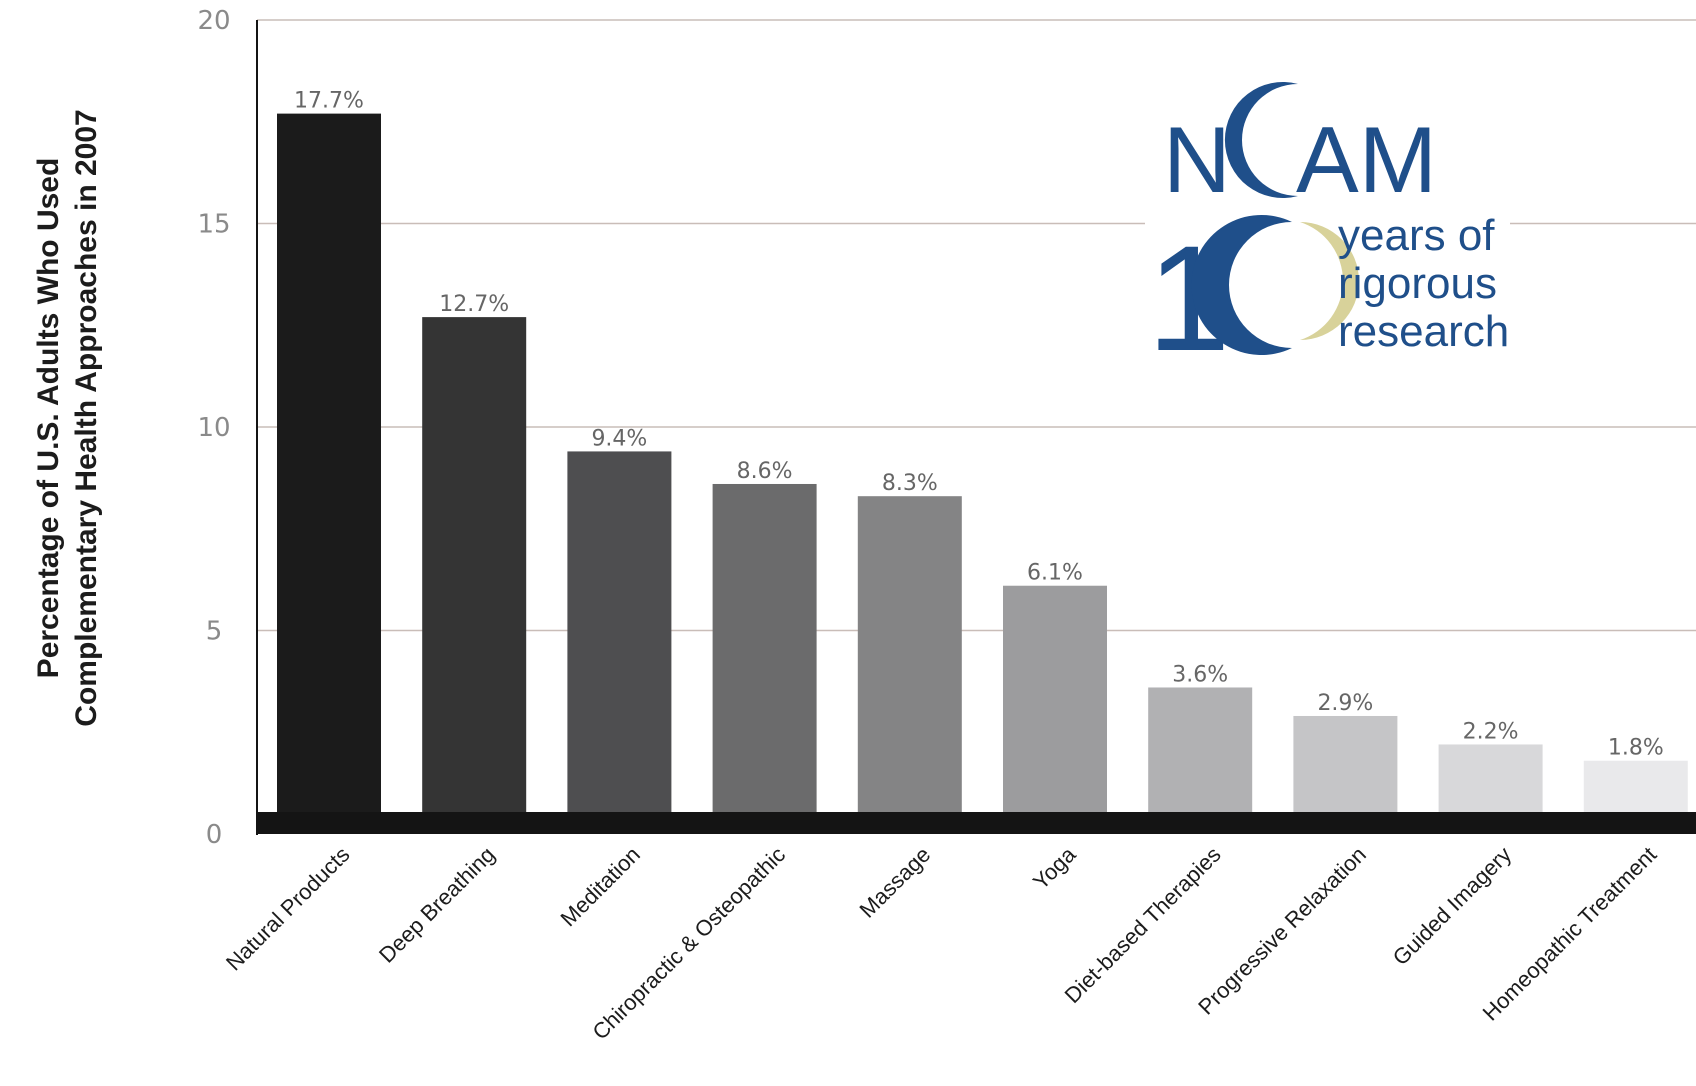  Describe the element at coordinates (214, 835) in the screenshot. I see `y-tick-label: 0` at that location.